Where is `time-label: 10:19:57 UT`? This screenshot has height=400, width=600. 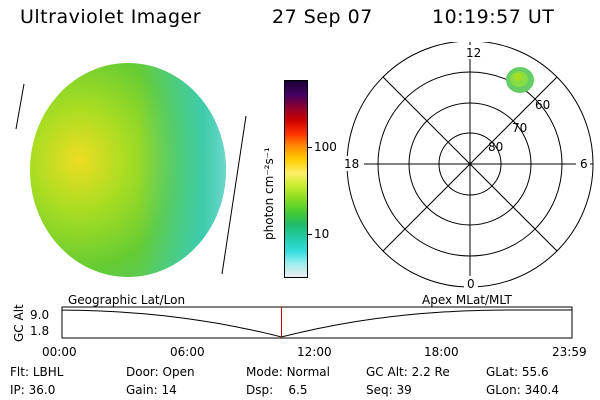
time-label: 10:19:57 UT is located at coordinates (493, 17).